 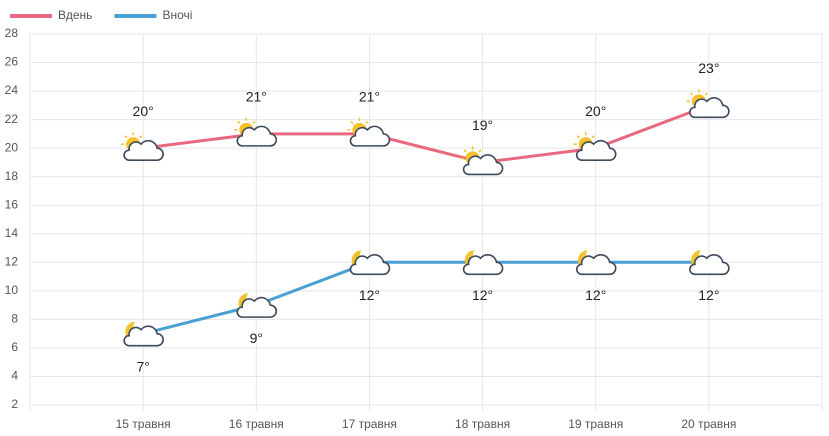 I want to click on y-tick-label: 10, so click(x=12, y=290).